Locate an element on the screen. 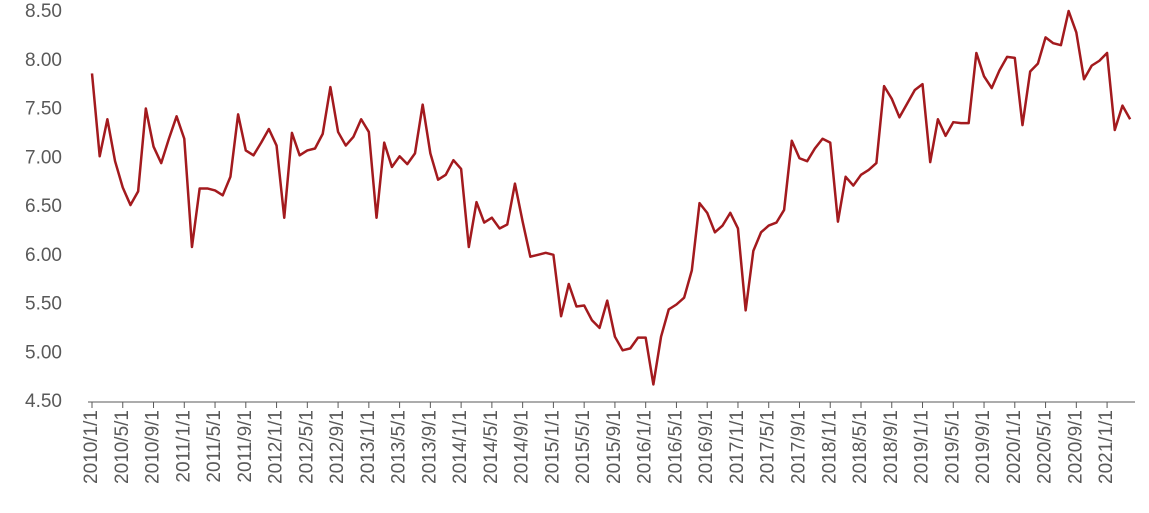 This screenshot has width=1149, height=513. x-tick-label: 2015/5/1 is located at coordinates (583, 447).